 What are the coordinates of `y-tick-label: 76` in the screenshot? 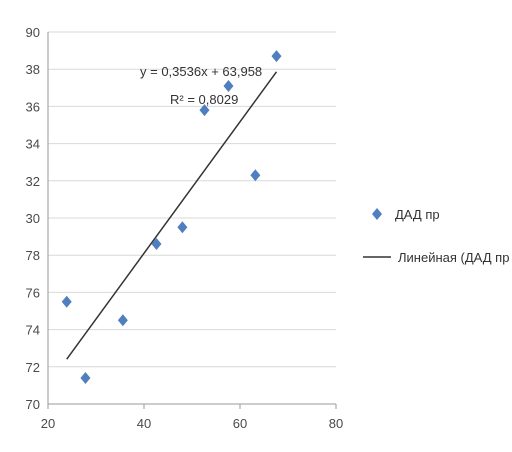 It's located at (33, 292).